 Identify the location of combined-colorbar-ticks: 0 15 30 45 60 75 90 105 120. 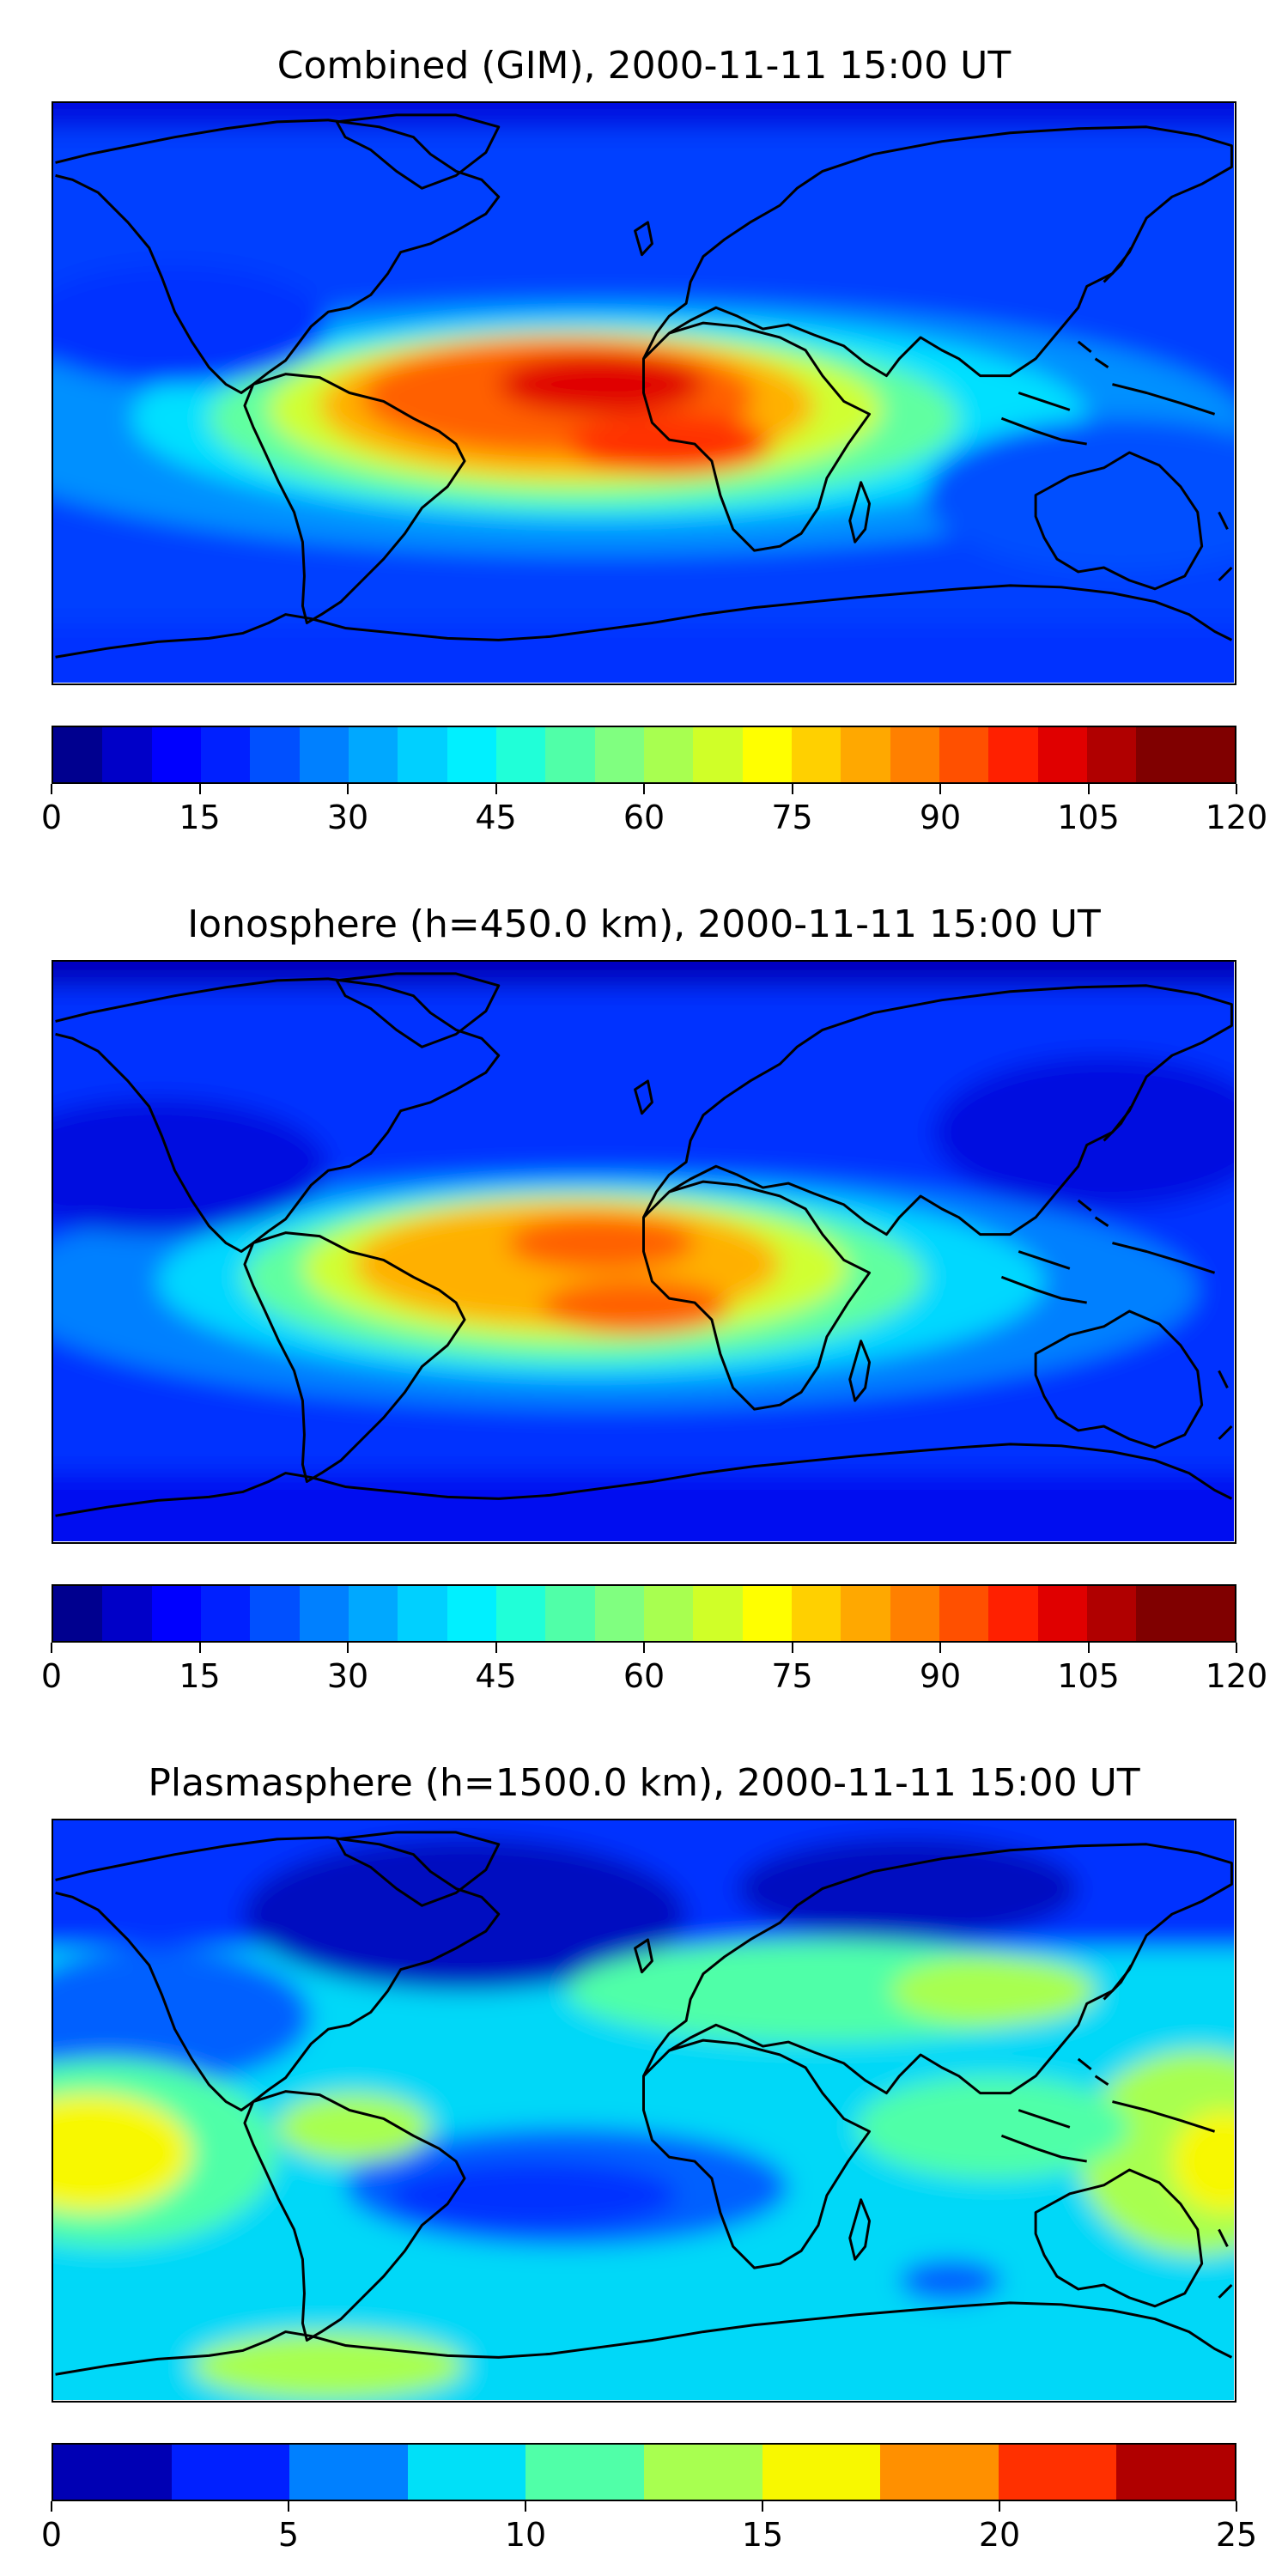
(654, 810).